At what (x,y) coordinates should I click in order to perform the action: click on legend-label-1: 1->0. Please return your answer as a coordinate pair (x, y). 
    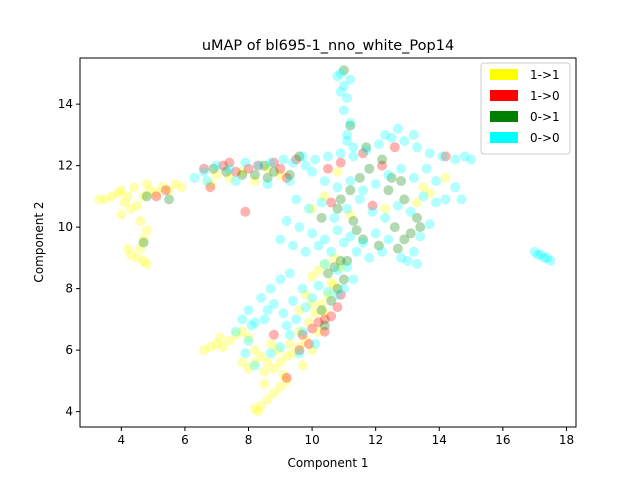
    Looking at the image, I should click on (545, 96).